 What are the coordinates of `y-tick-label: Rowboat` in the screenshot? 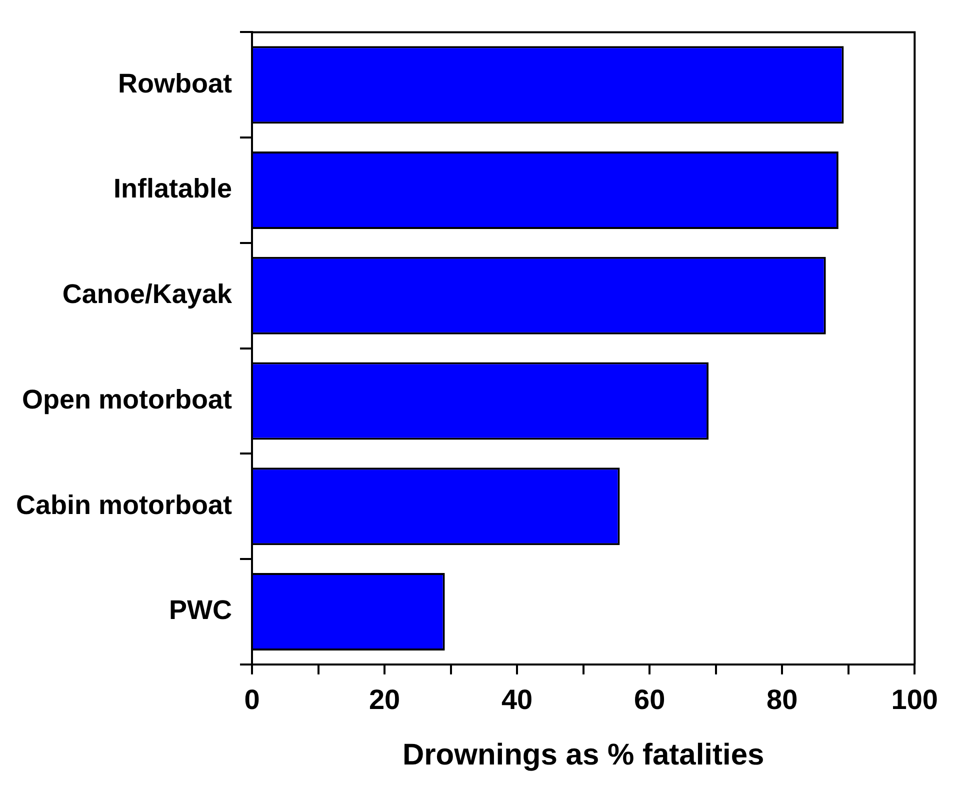 It's located at (175, 83).